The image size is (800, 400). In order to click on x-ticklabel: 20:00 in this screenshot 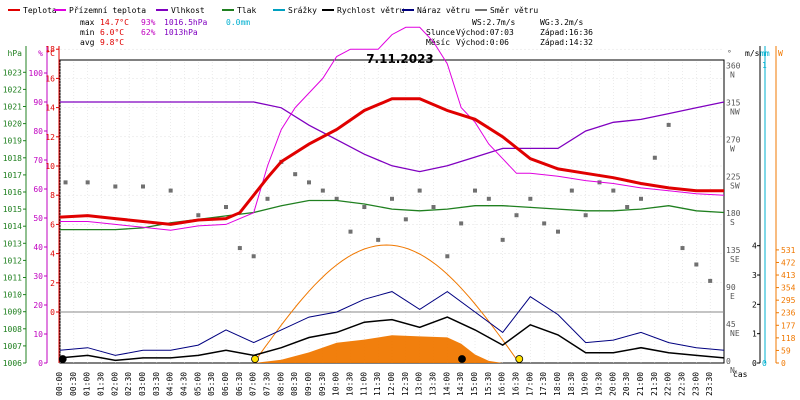, I will do `click(612, 384)`.